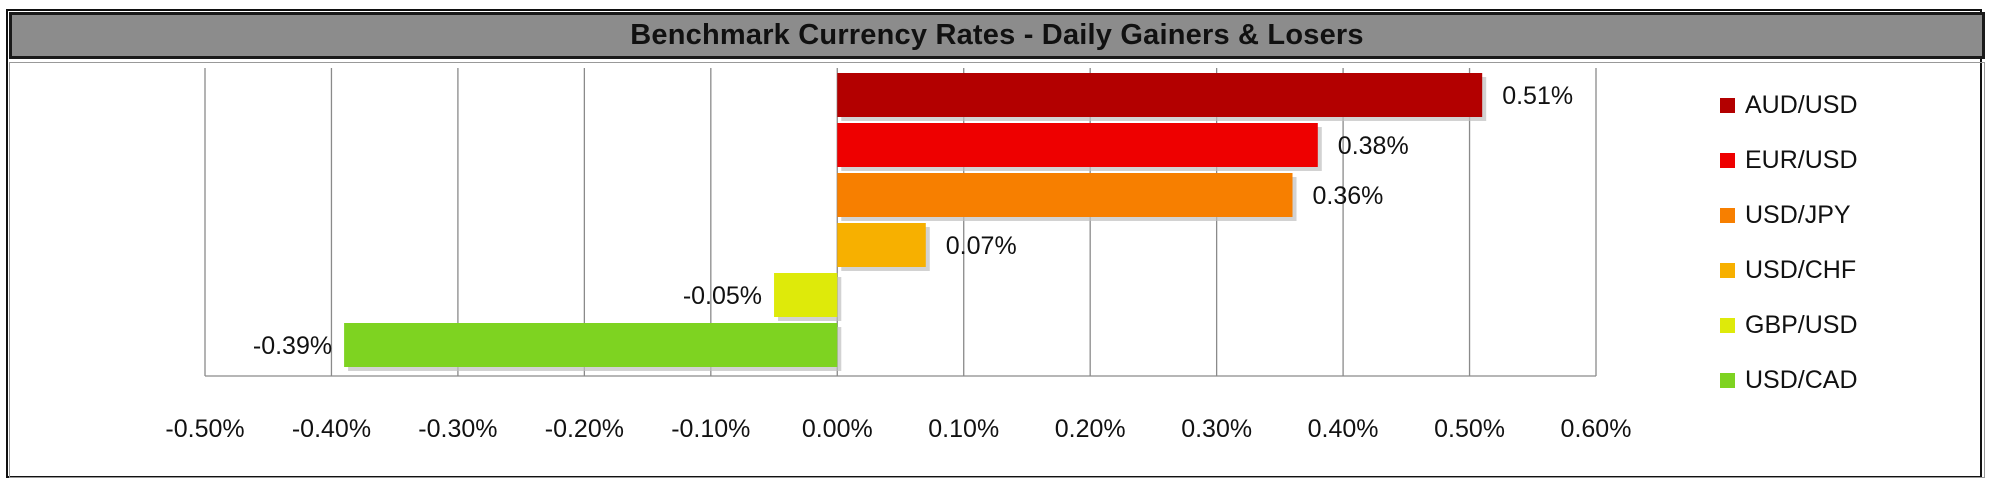 The image size is (1994, 483). I want to click on legend-label: USD/CHF, so click(1801, 270).